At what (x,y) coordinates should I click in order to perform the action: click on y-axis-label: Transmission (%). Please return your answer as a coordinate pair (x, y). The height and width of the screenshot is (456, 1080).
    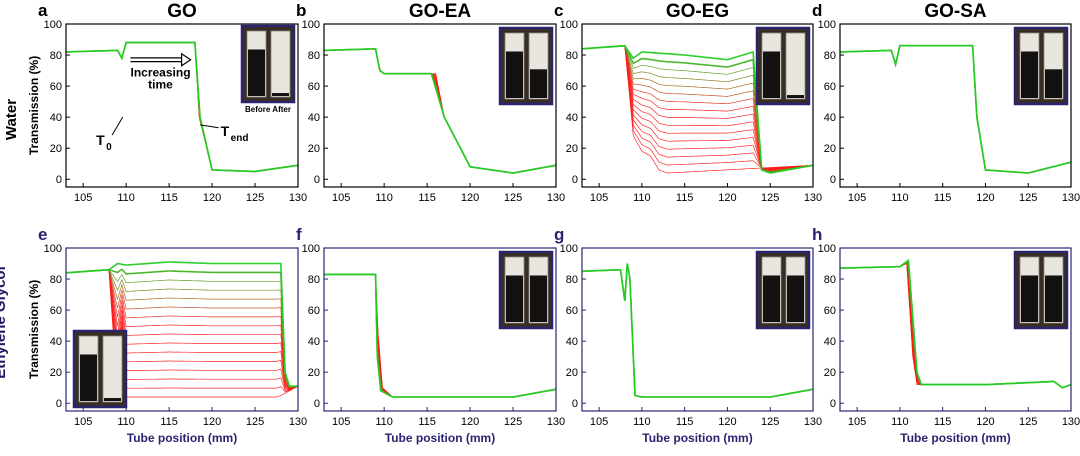
    Looking at the image, I should click on (34, 329).